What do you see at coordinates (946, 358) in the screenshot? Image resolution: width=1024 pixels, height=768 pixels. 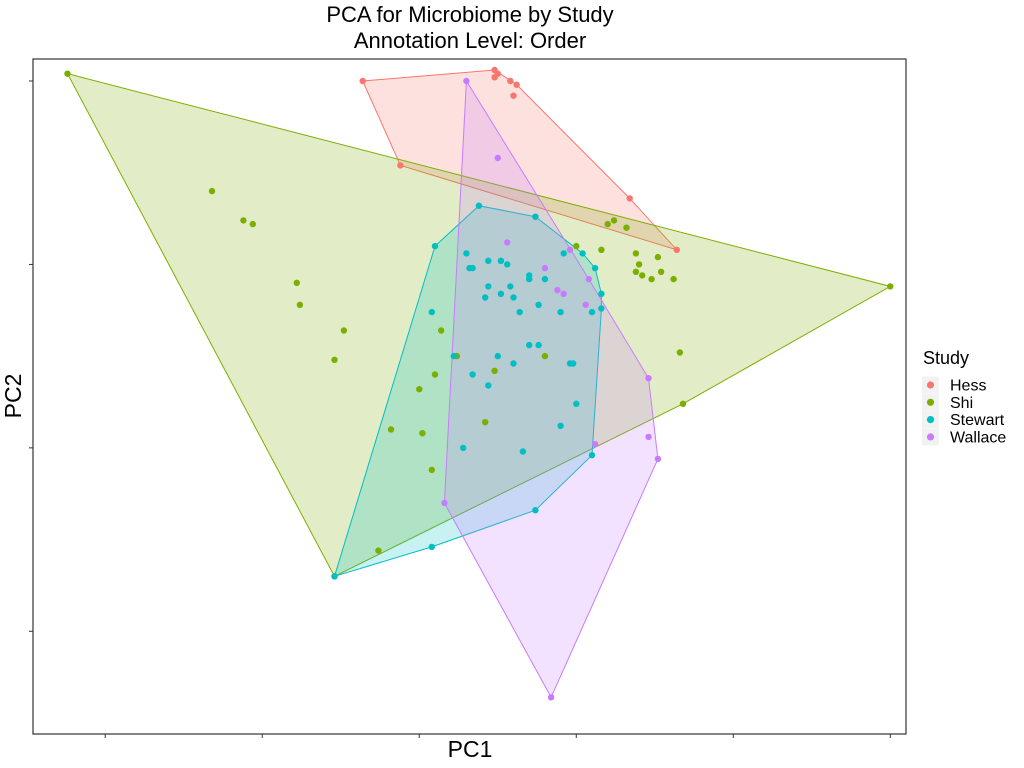 I see `legend-title: Study` at bounding box center [946, 358].